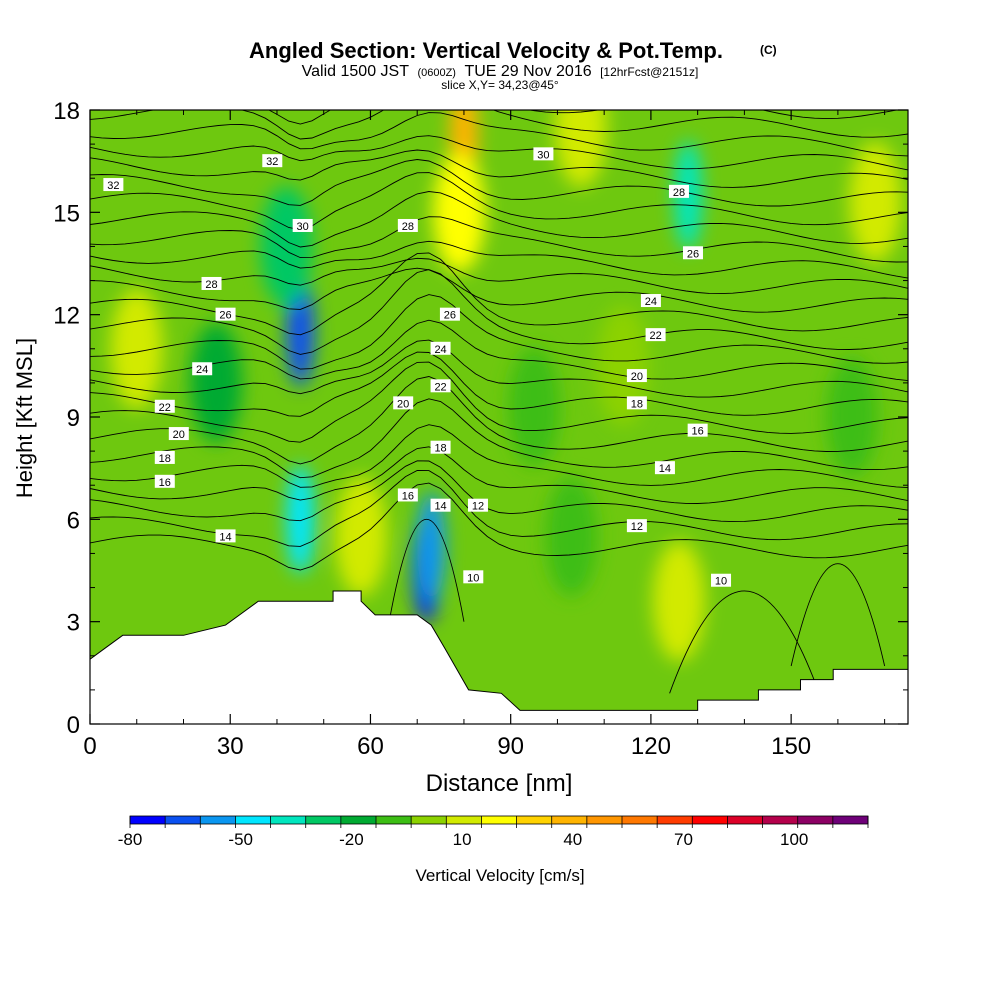 Image resolution: width=1000 pixels, height=1000 pixels. Describe the element at coordinates (572, 839) in the screenshot. I see `colorbar-tick-label: 40` at that location.